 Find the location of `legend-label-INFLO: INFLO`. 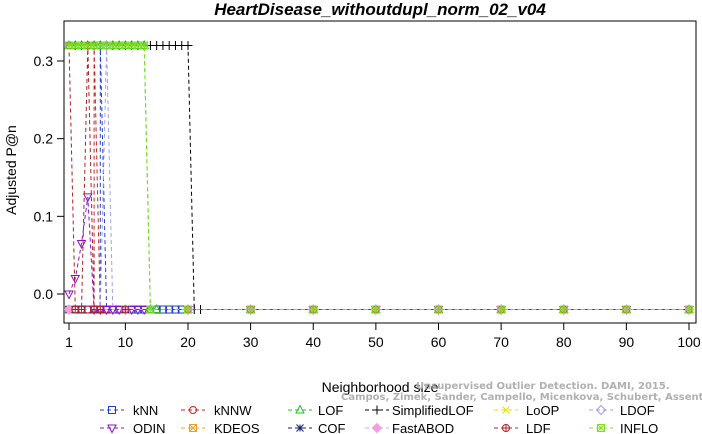

legend-label-INFLO: INFLO is located at coordinates (639, 427).